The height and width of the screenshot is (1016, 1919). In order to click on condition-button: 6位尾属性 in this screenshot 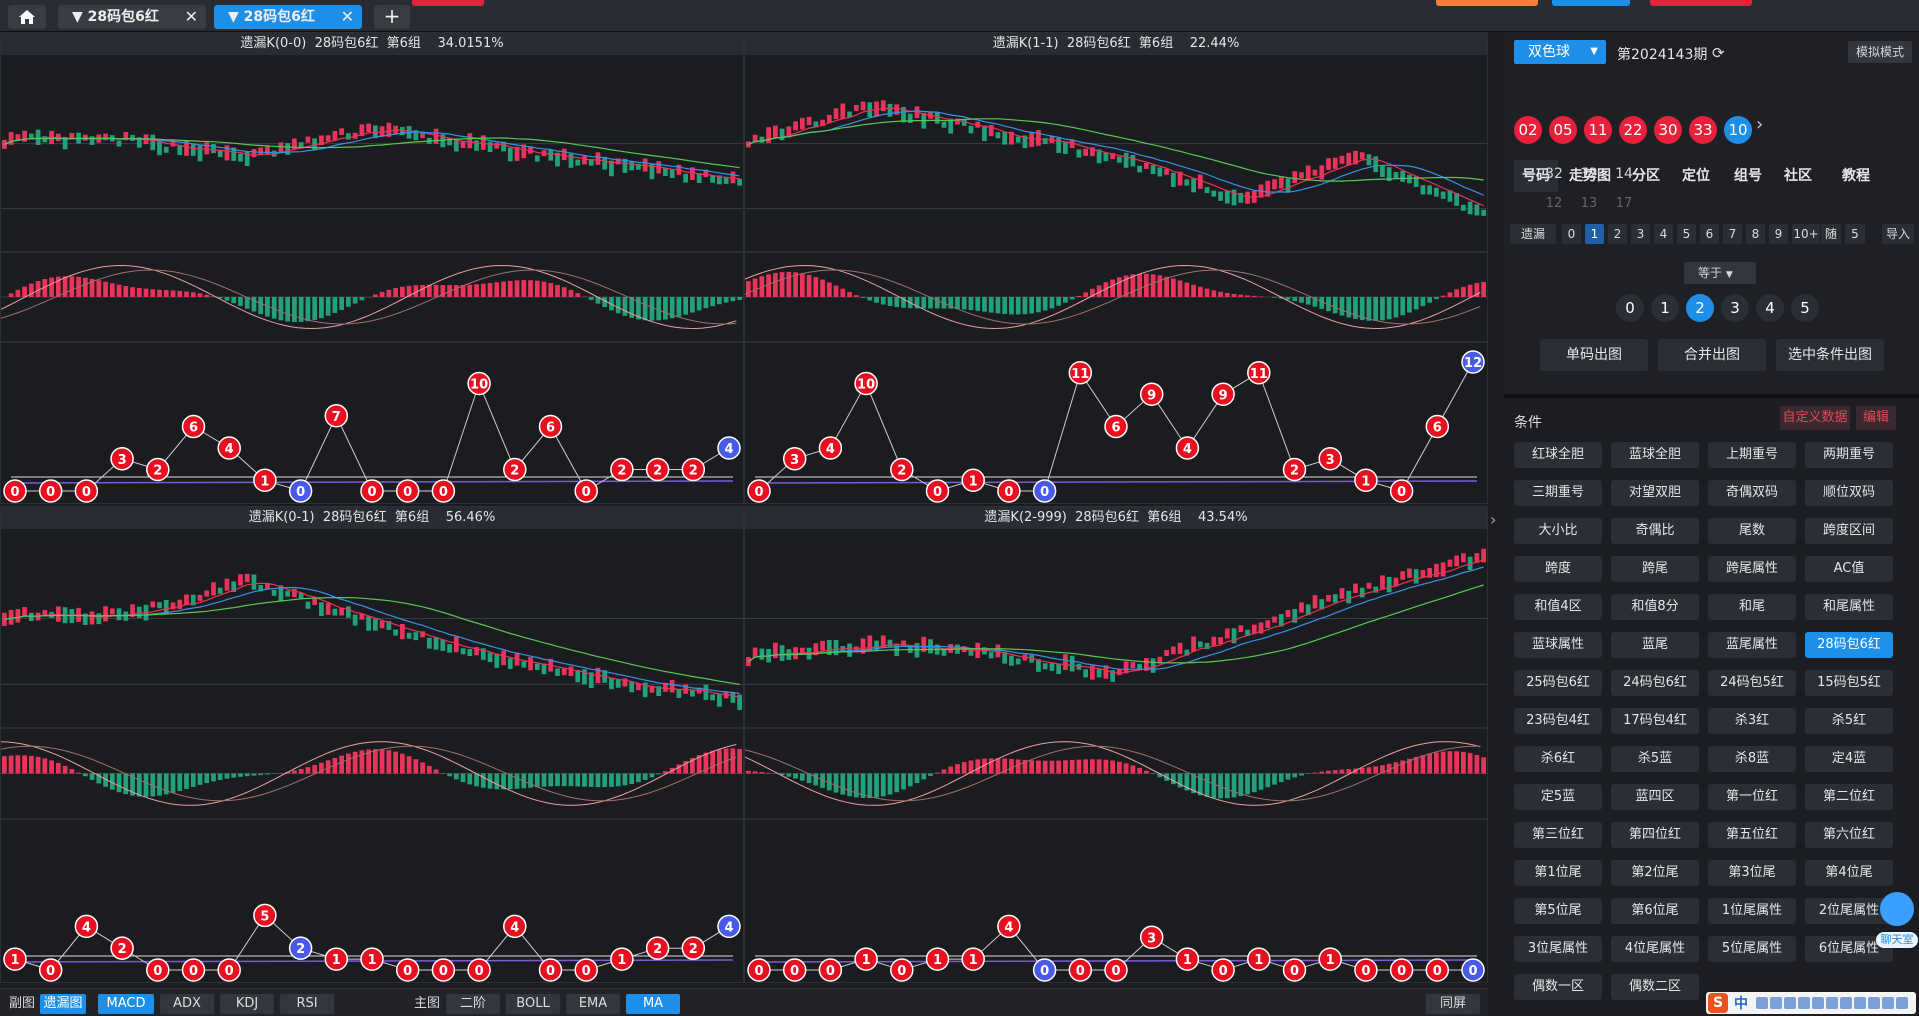, I will do `click(1849, 949)`.